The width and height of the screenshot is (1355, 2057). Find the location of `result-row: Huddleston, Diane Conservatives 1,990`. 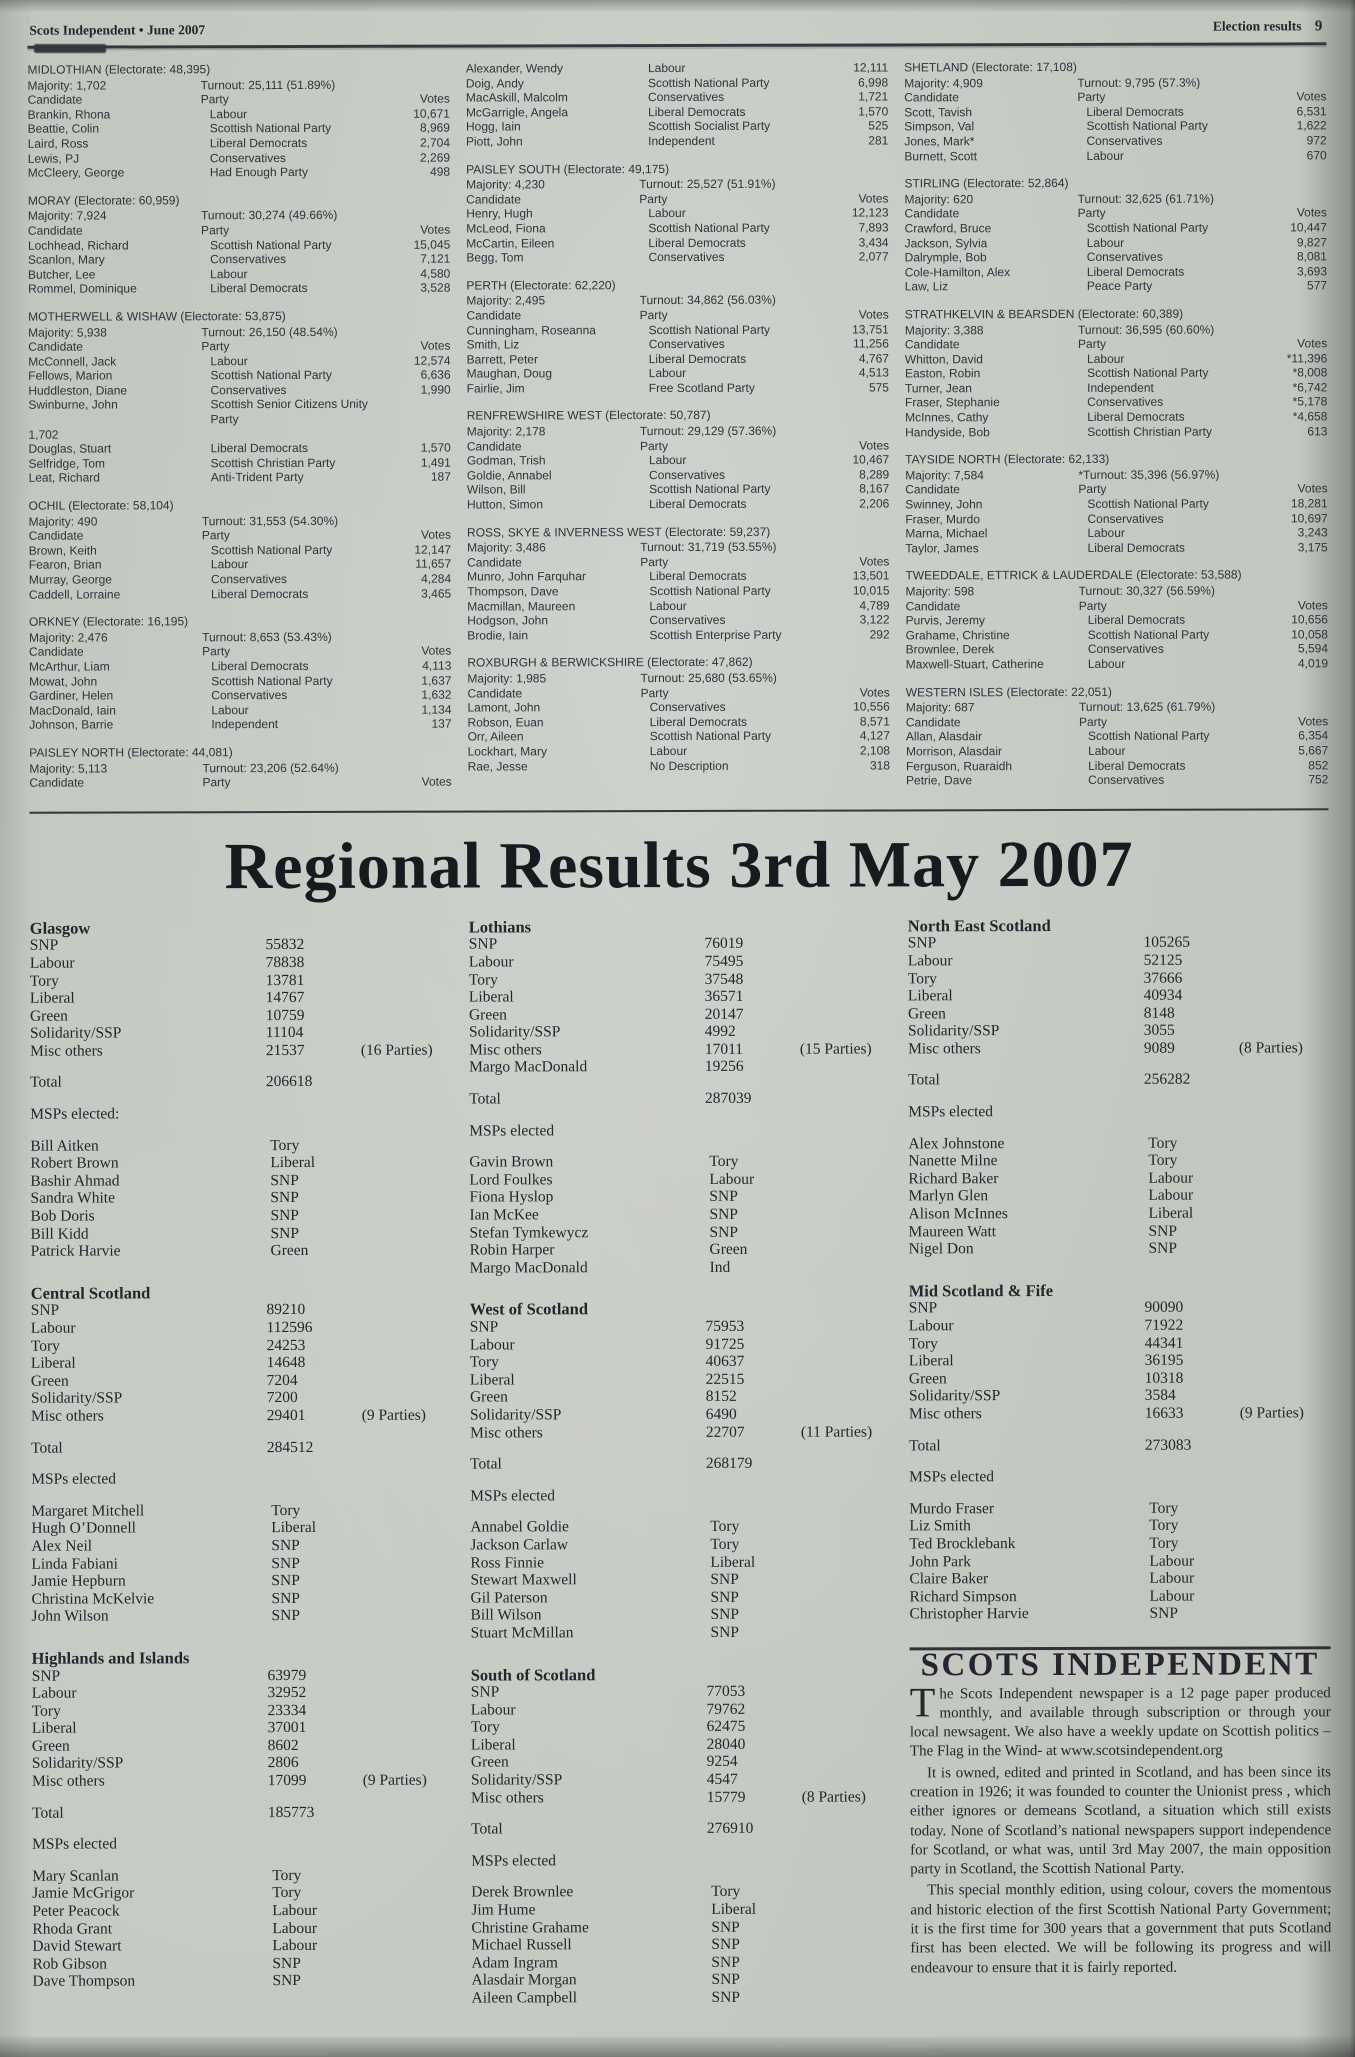

result-row: Huddleston, Diane Conservatives 1,990 is located at coordinates (239, 390).